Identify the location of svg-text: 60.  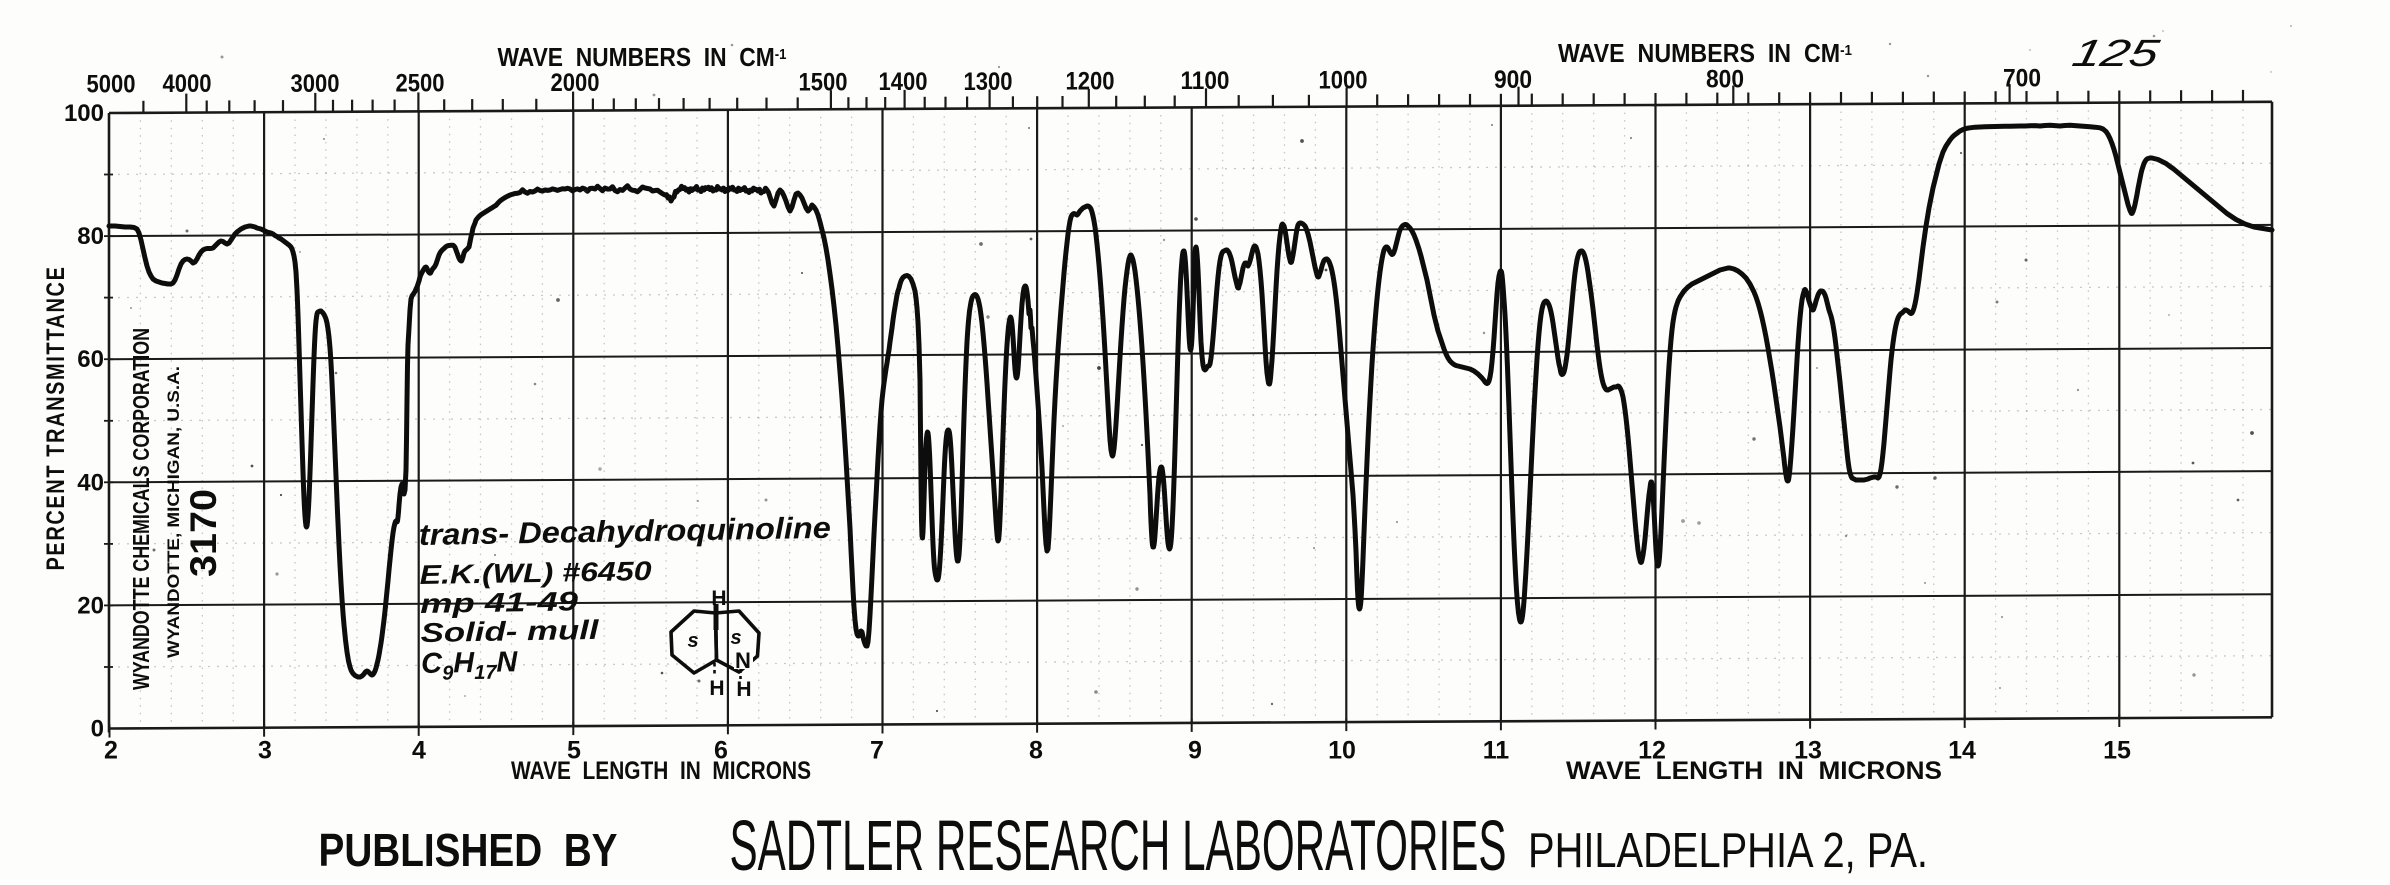
(90, 359).